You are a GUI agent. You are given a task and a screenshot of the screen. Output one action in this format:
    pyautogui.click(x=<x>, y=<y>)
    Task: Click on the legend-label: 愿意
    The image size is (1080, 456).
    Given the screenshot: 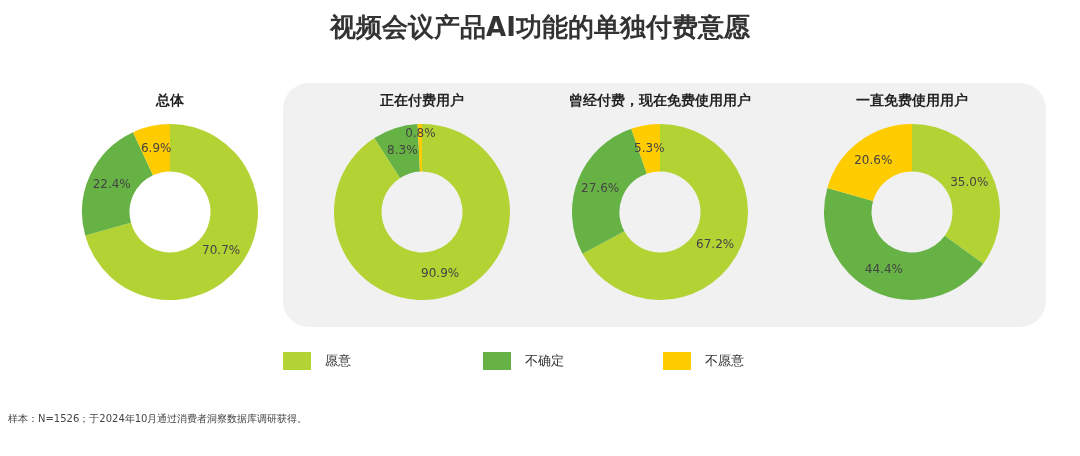 What is the action you would take?
    pyautogui.click(x=338, y=361)
    